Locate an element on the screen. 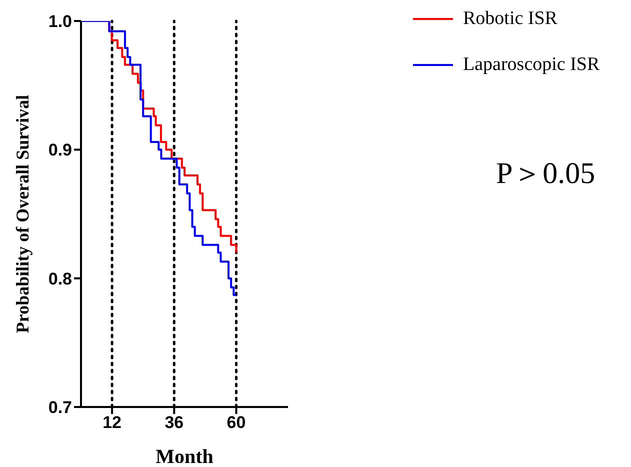 The height and width of the screenshot is (467, 631). y-tick-label: 0.8 is located at coordinates (60, 278).